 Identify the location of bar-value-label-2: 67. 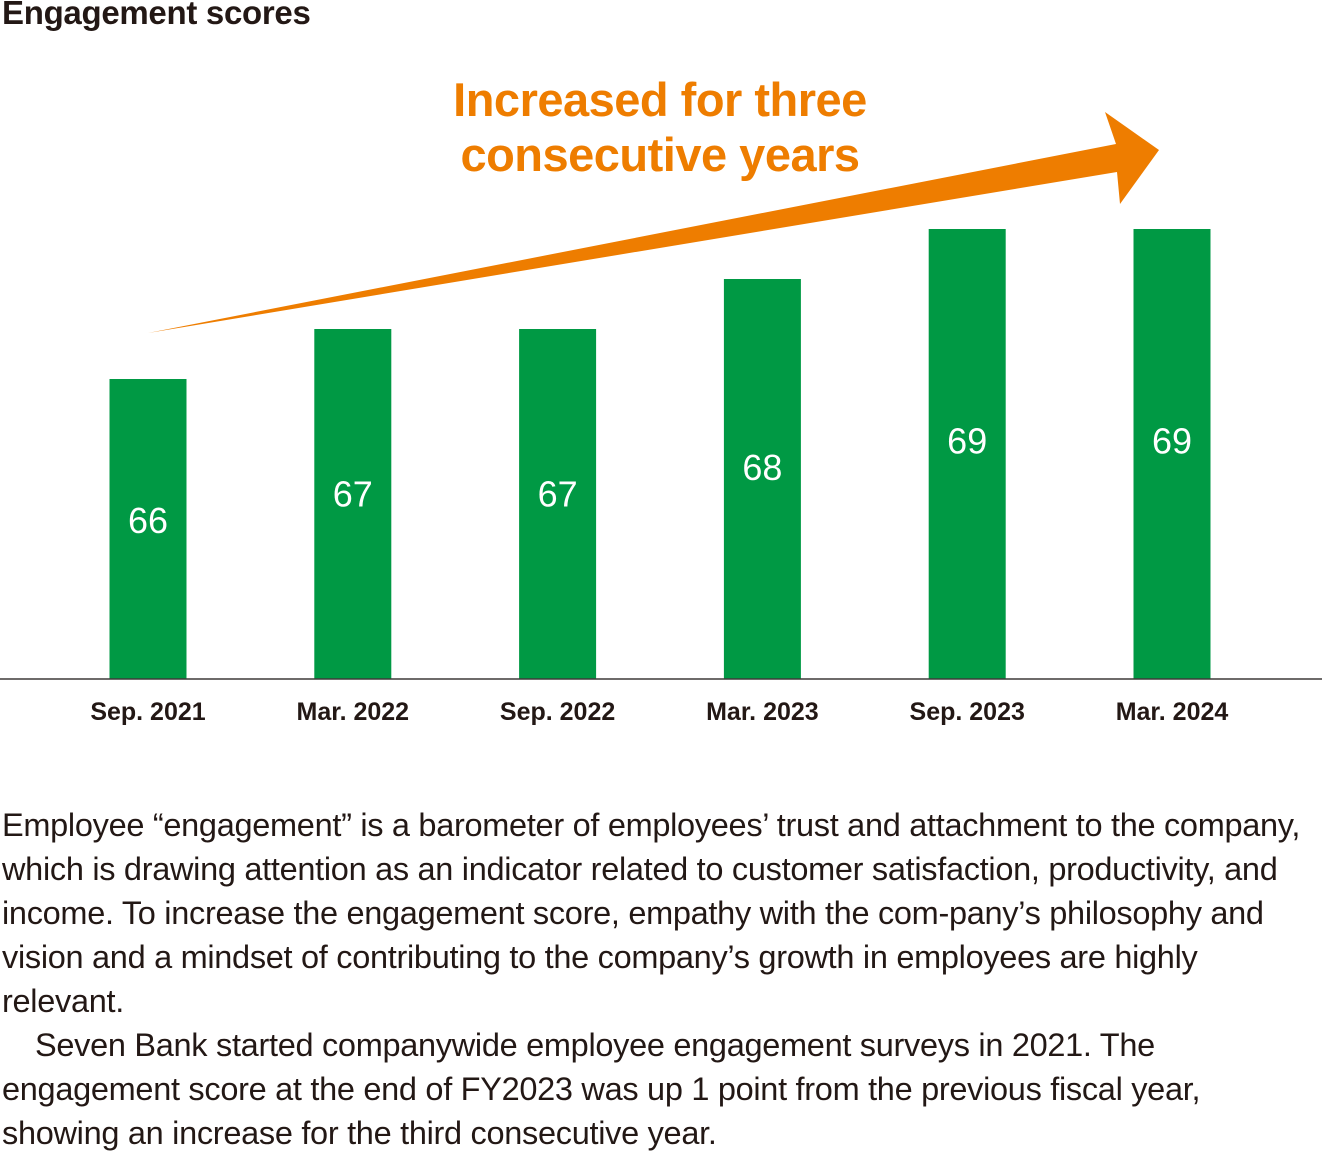
(558, 494).